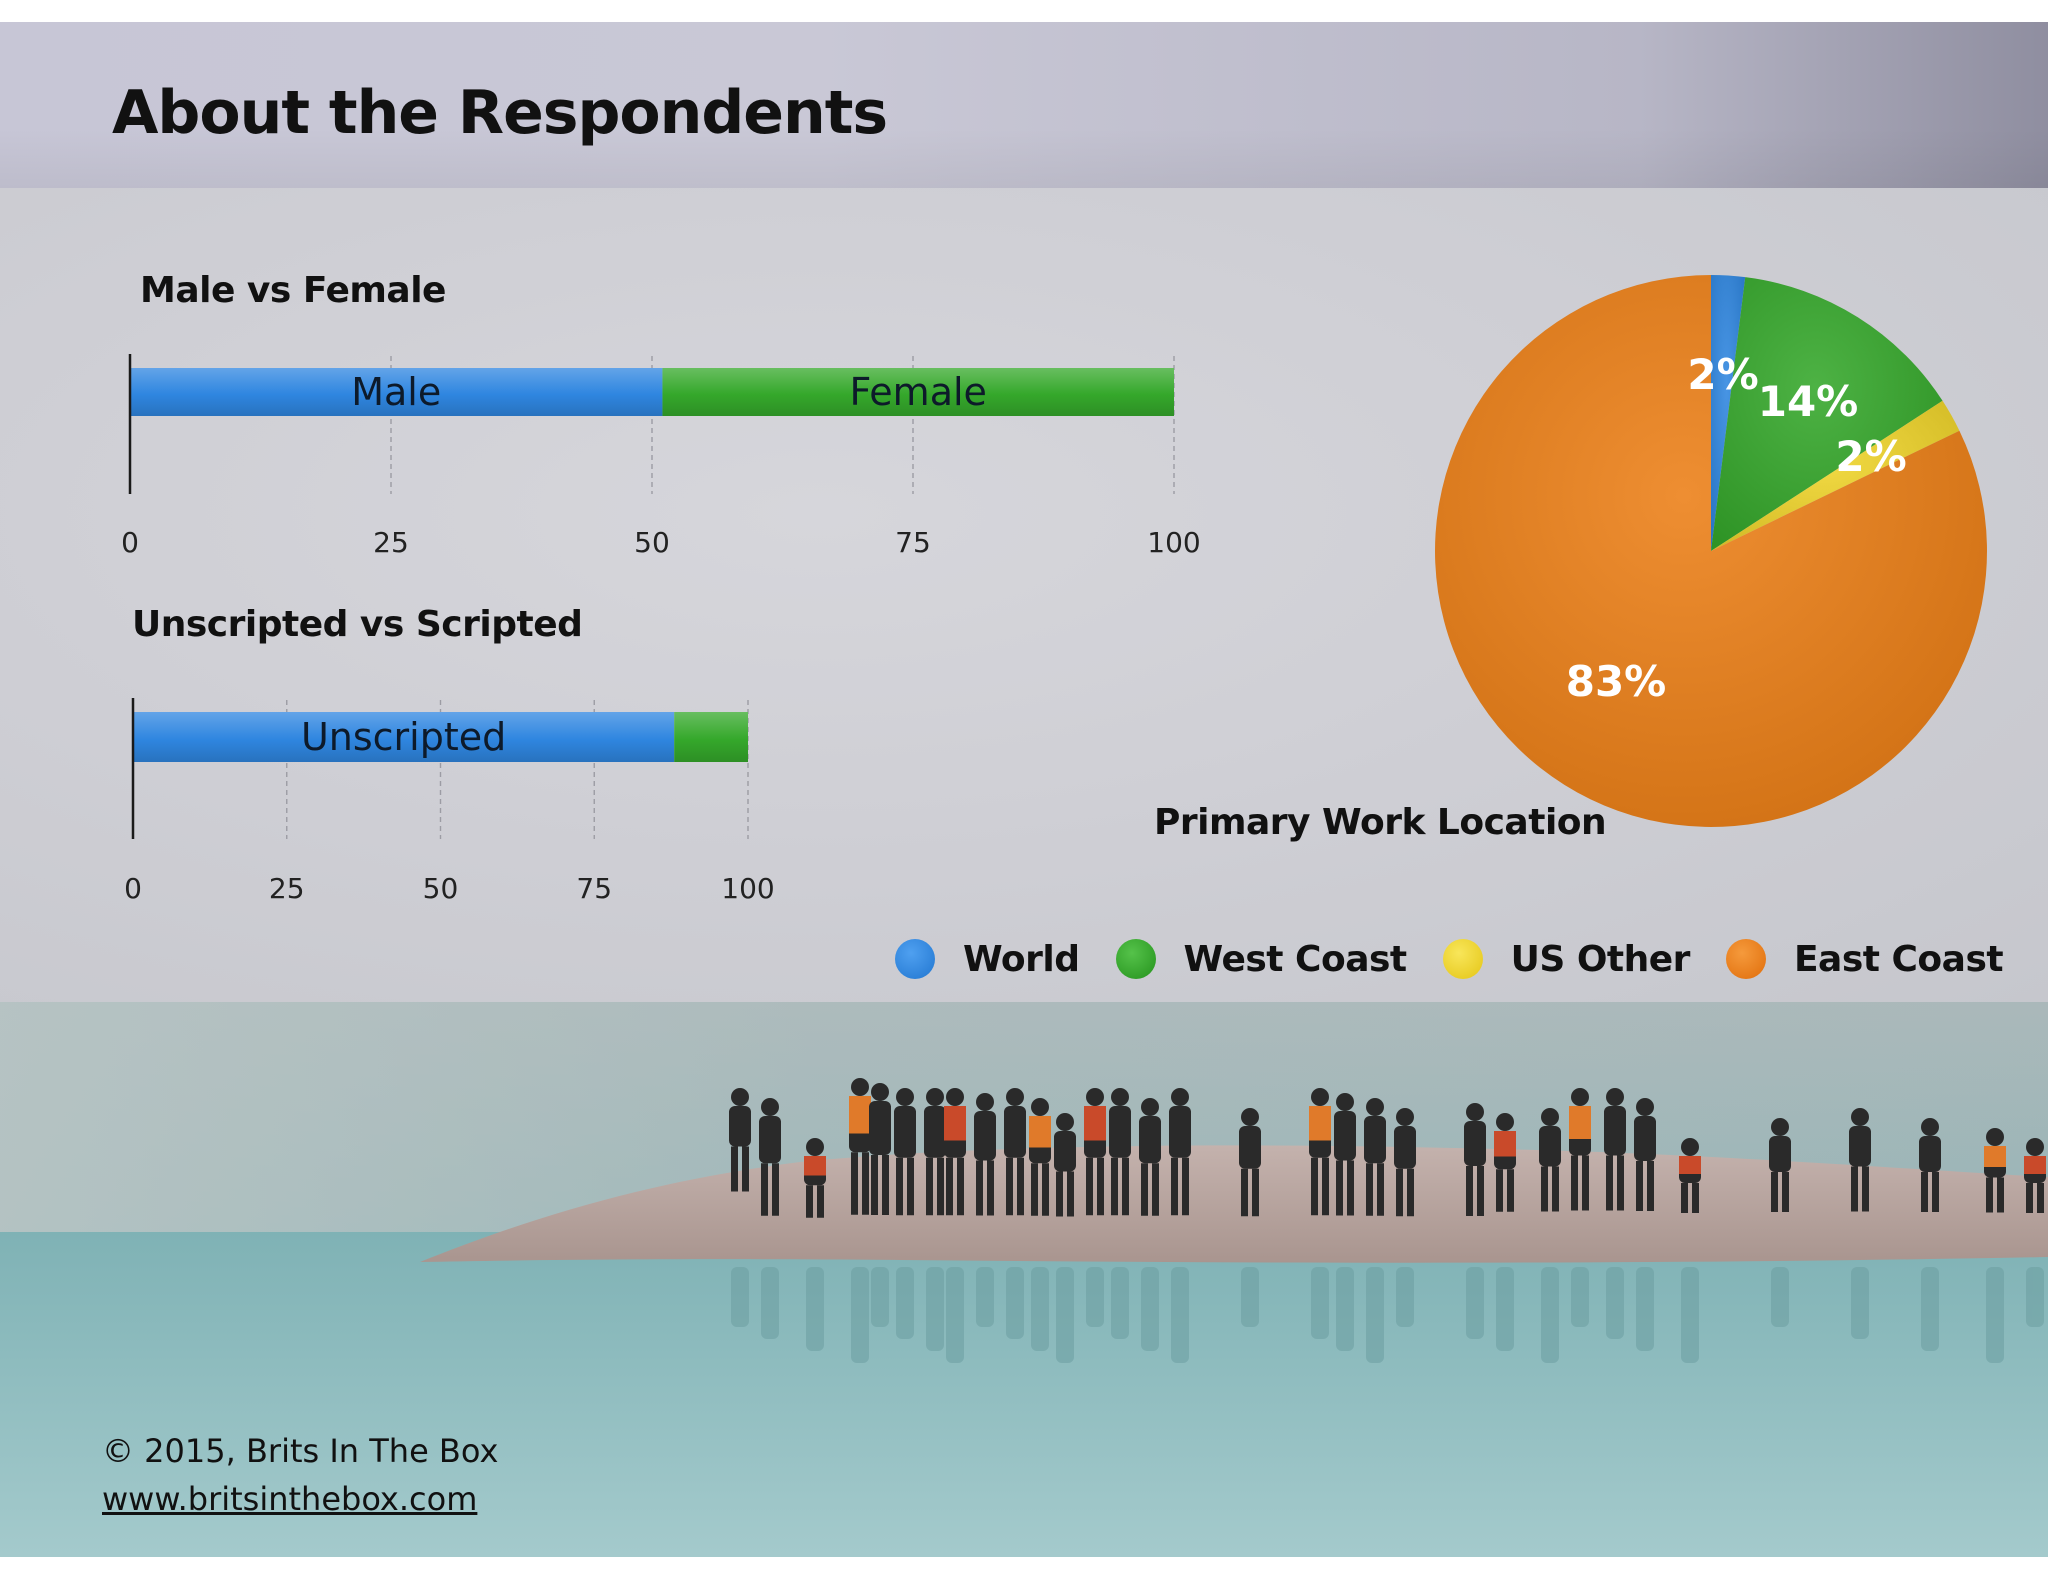  I want to click on bar-chart-1-title: Male vs Female, so click(293, 290).